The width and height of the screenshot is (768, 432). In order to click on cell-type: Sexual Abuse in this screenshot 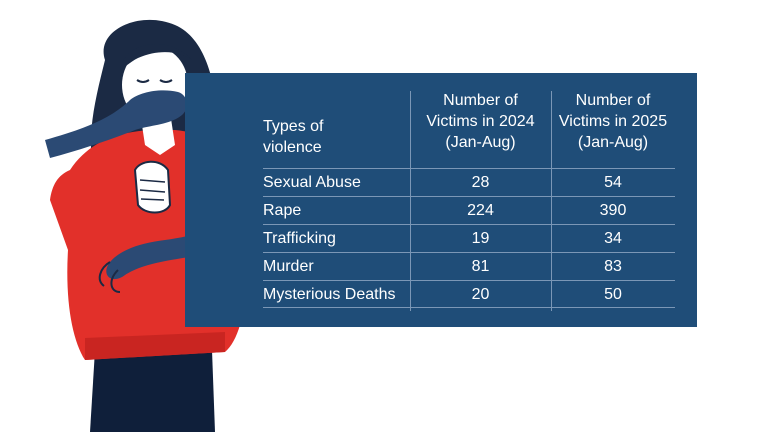, I will do `click(312, 182)`.